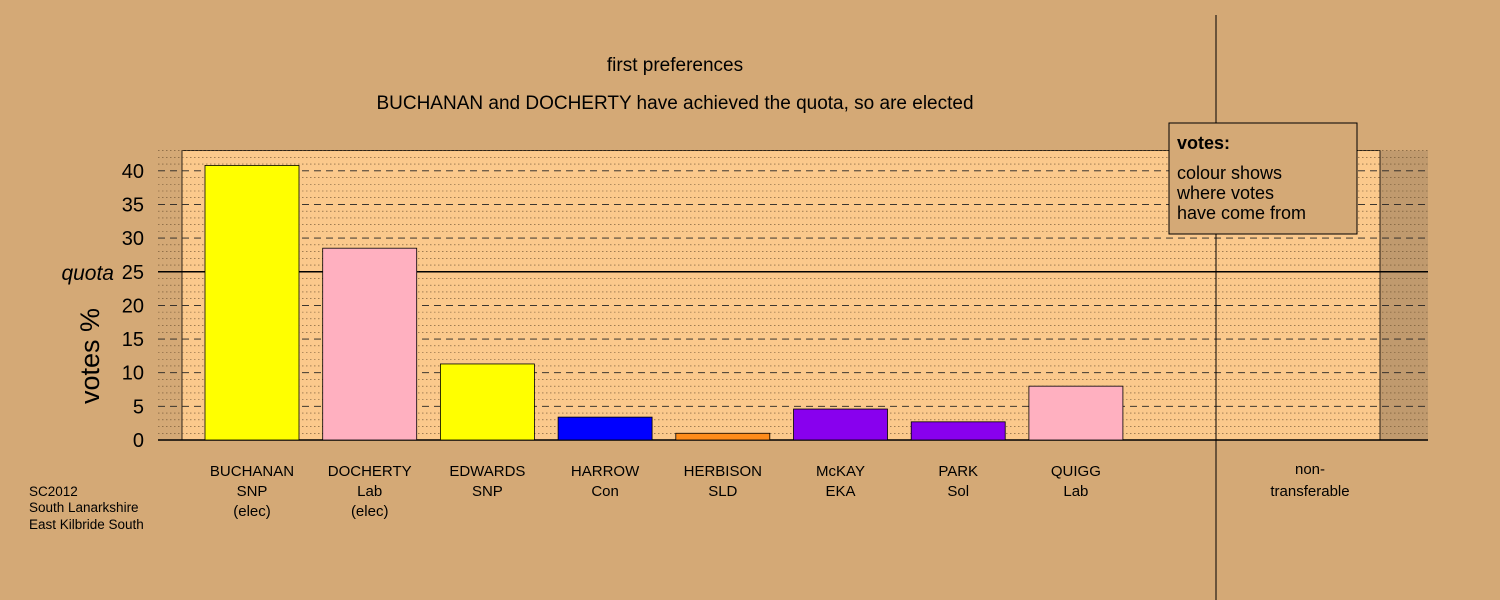  What do you see at coordinates (138, 441) in the screenshot?
I see `y-tick-label: 0` at bounding box center [138, 441].